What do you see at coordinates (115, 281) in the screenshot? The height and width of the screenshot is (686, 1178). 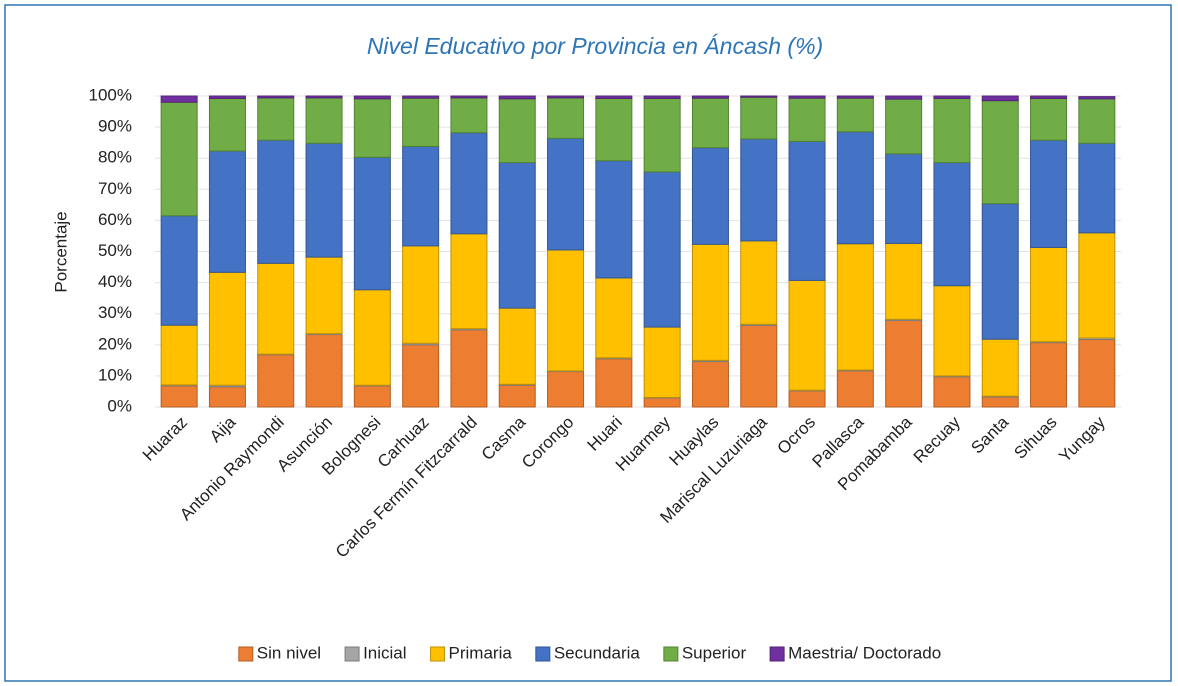 I see `y-tick-label: 40%` at bounding box center [115, 281].